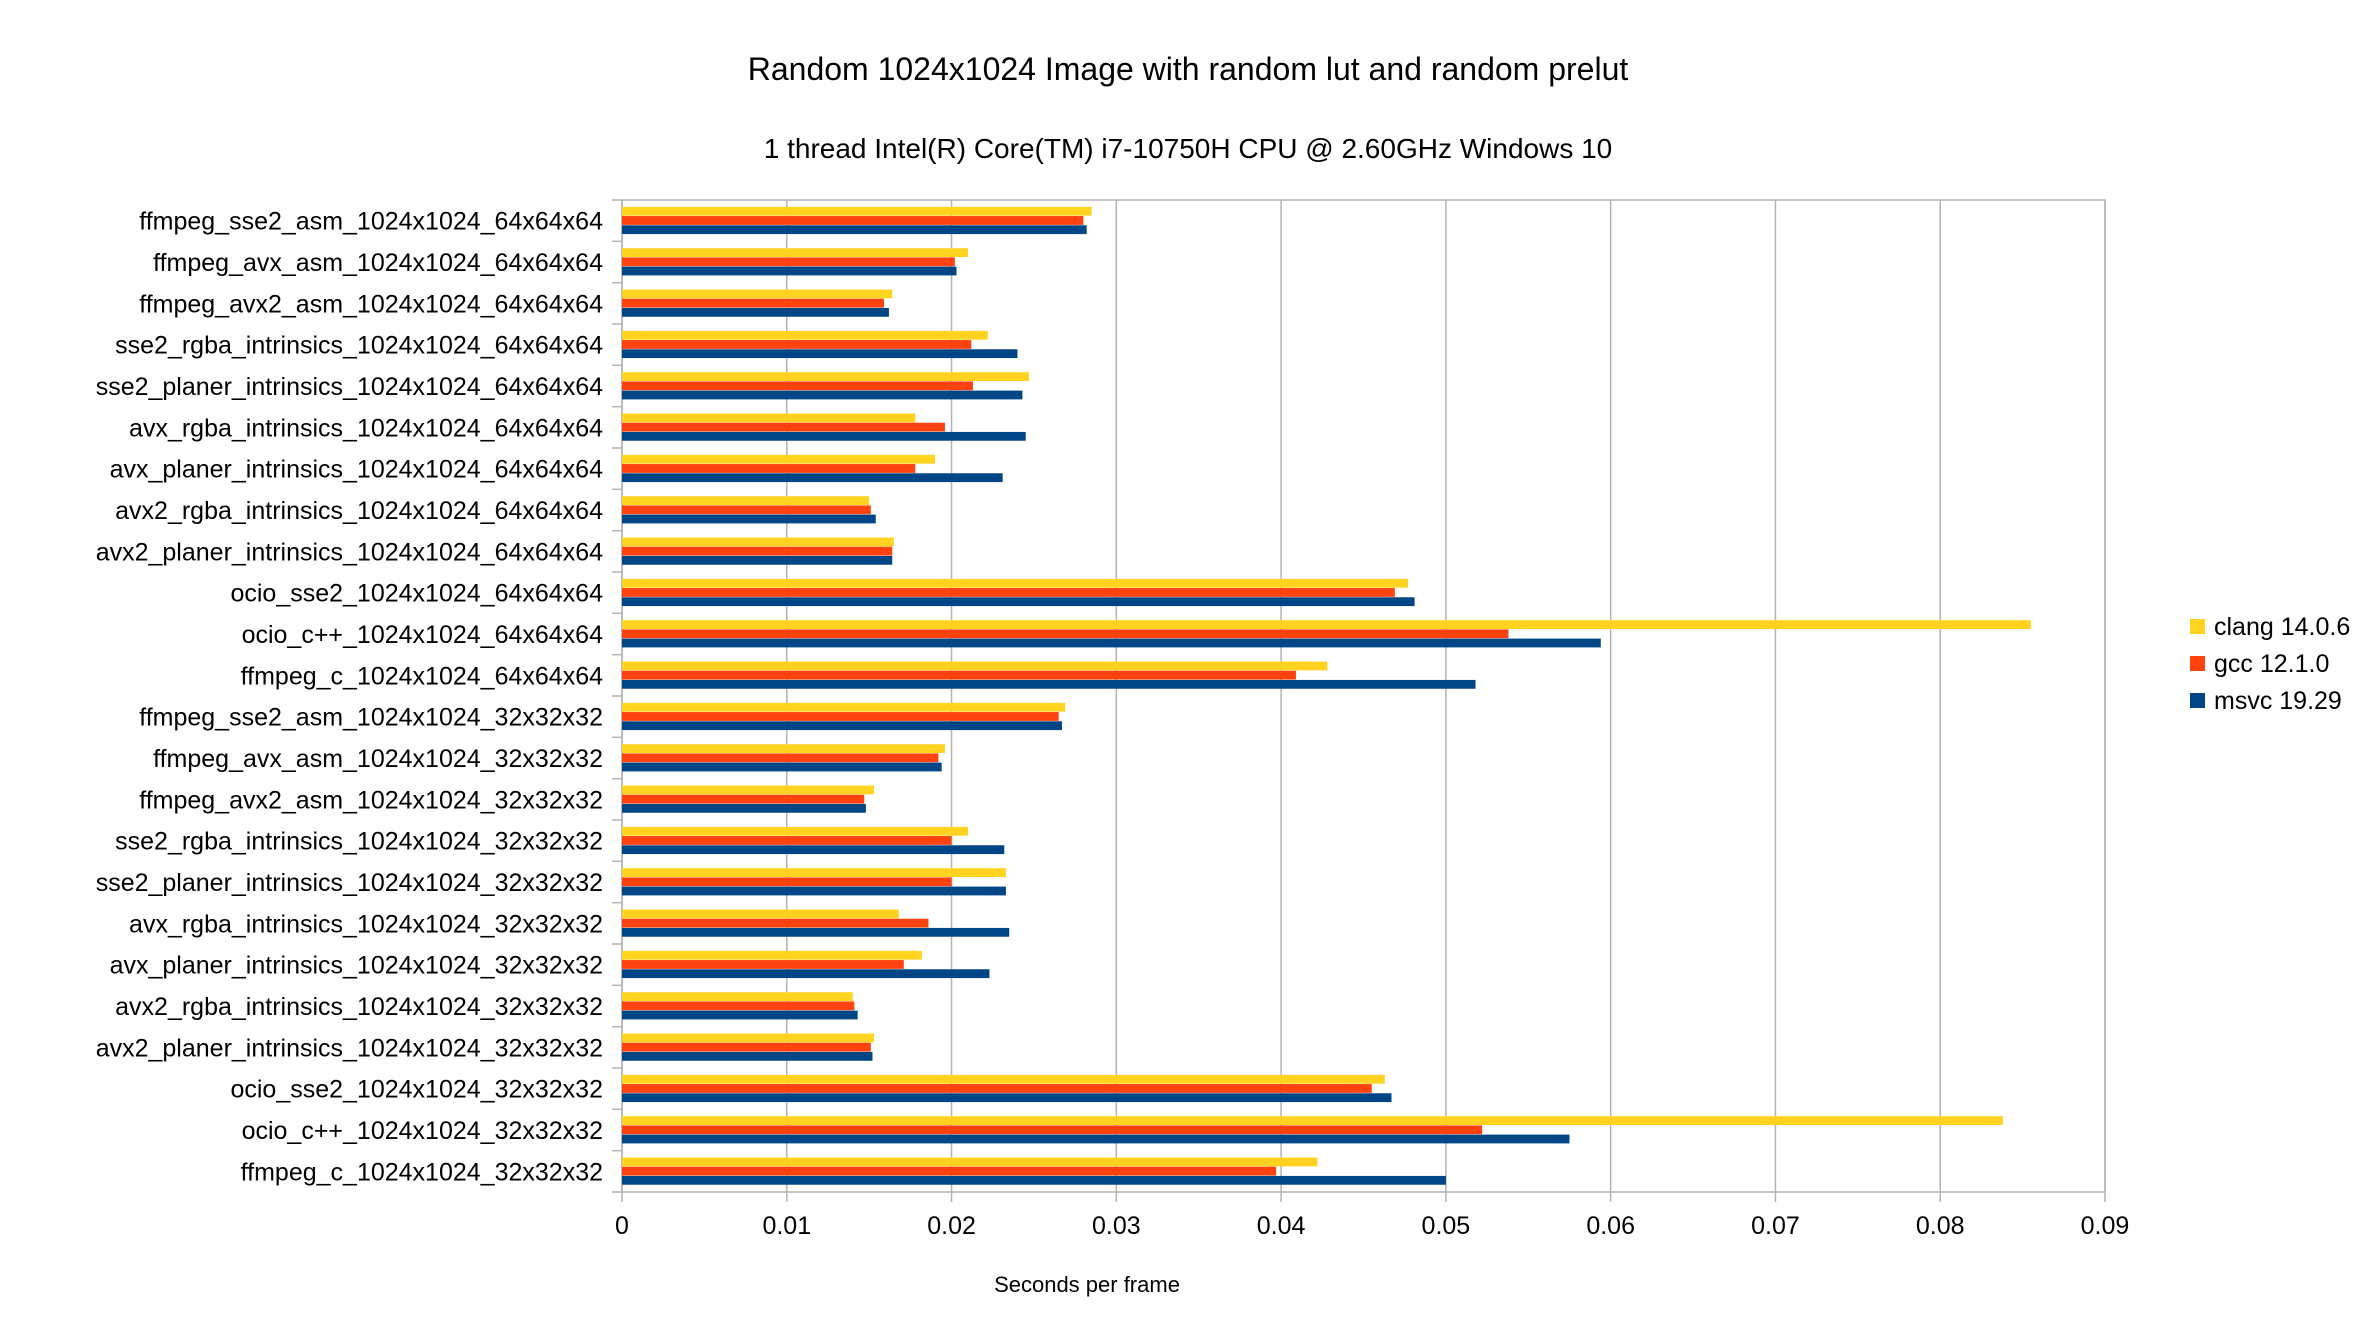 The height and width of the screenshot is (1333, 2373). Describe the element at coordinates (423, 635) in the screenshot. I see `category-label: ocio_c++_1024x1024_64x64x64` at that location.